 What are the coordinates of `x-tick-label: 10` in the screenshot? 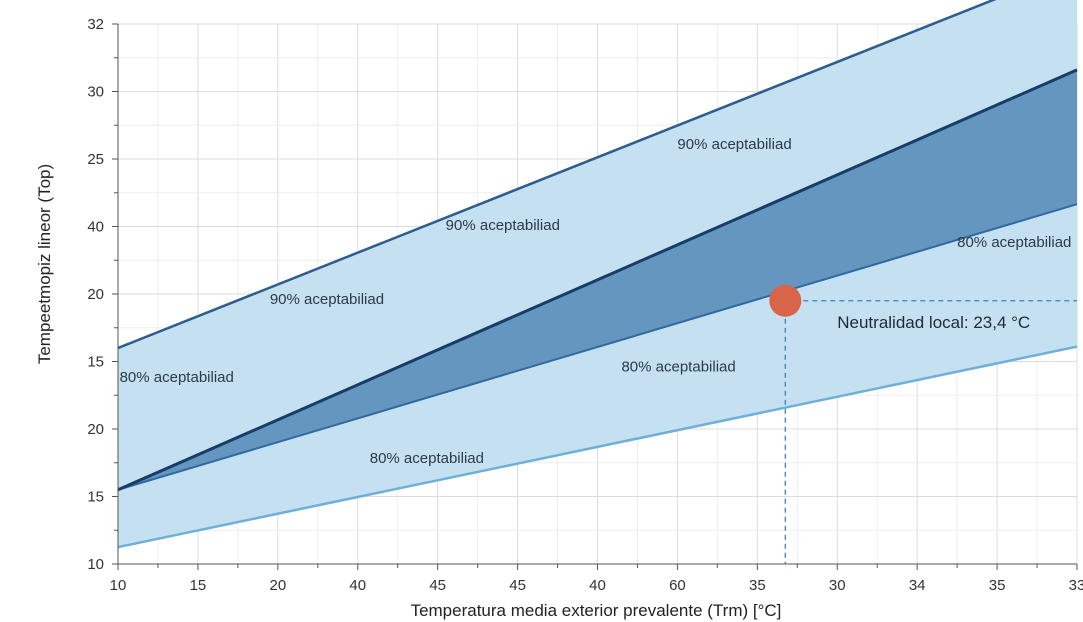 It's located at (118, 585).